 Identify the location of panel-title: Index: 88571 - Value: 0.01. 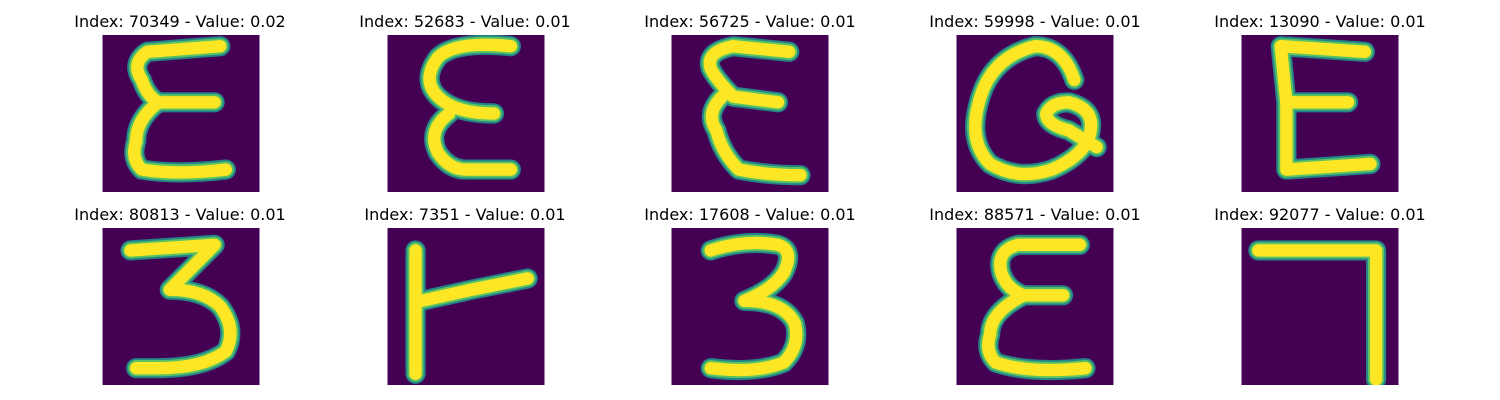
(1035, 214).